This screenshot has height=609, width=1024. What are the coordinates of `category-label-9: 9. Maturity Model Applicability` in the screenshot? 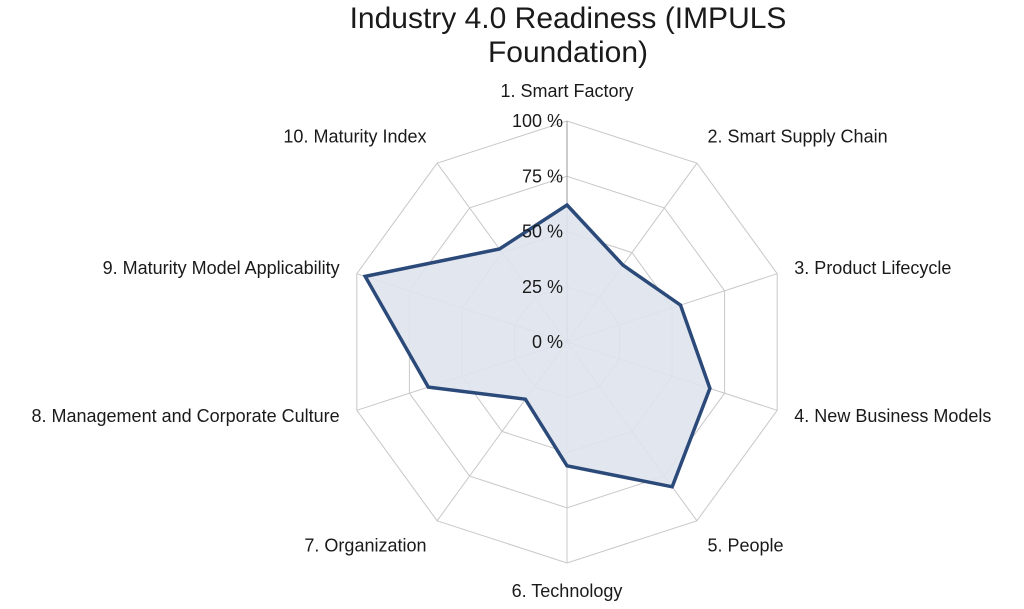 It's located at (221, 268).